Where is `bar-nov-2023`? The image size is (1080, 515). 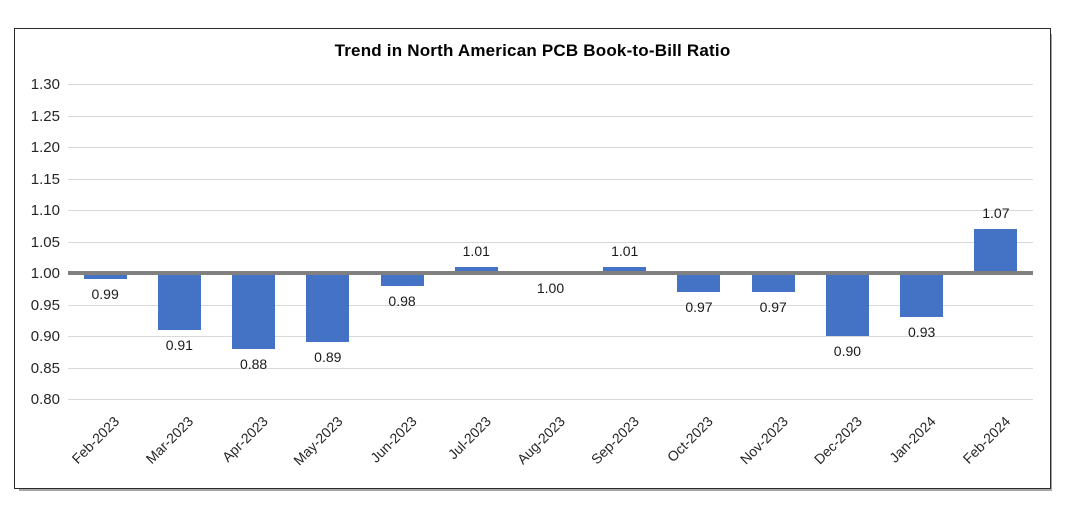
bar-nov-2023 is located at coordinates (773, 282).